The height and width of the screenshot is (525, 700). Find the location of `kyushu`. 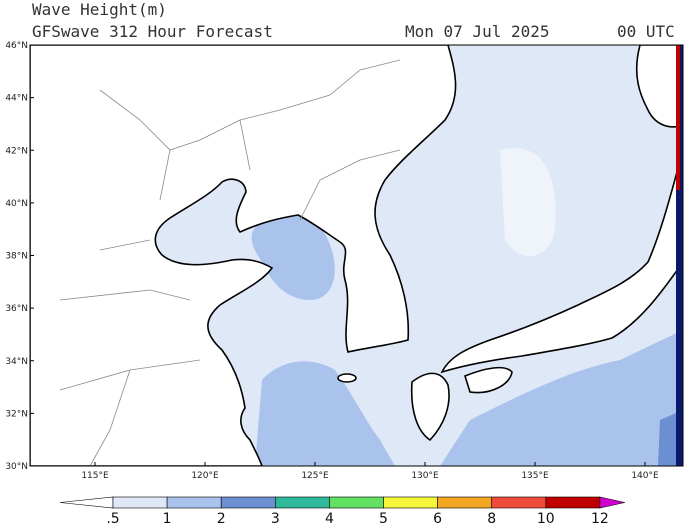

kyushu is located at coordinates (430, 407).